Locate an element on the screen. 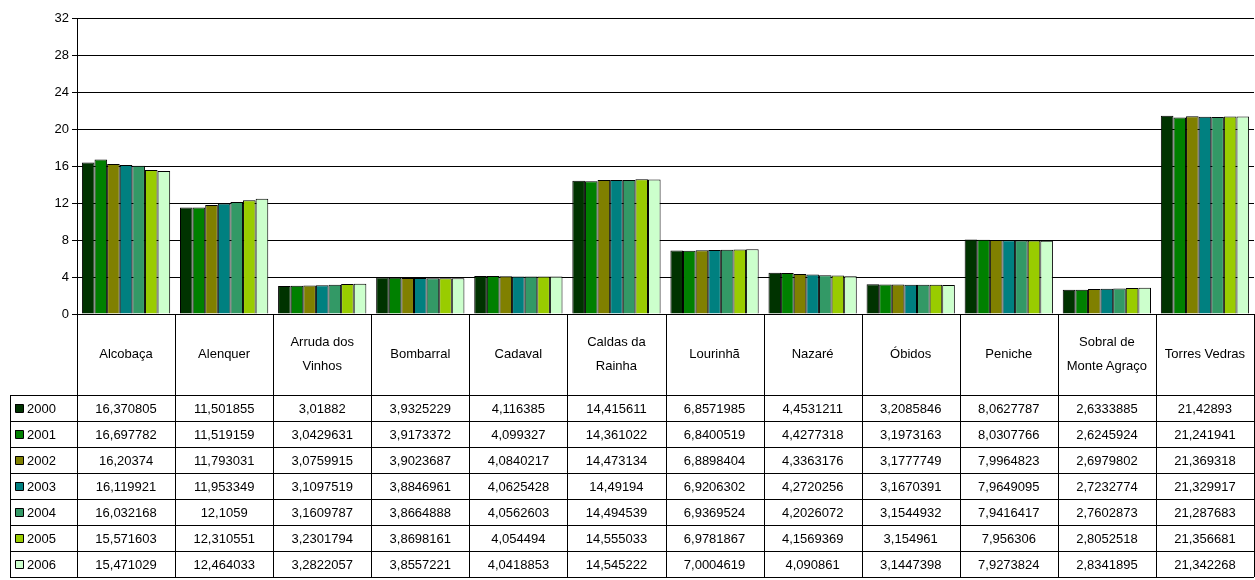 This screenshot has width=1255, height=580. legend-label: 2001 is located at coordinates (41, 434).